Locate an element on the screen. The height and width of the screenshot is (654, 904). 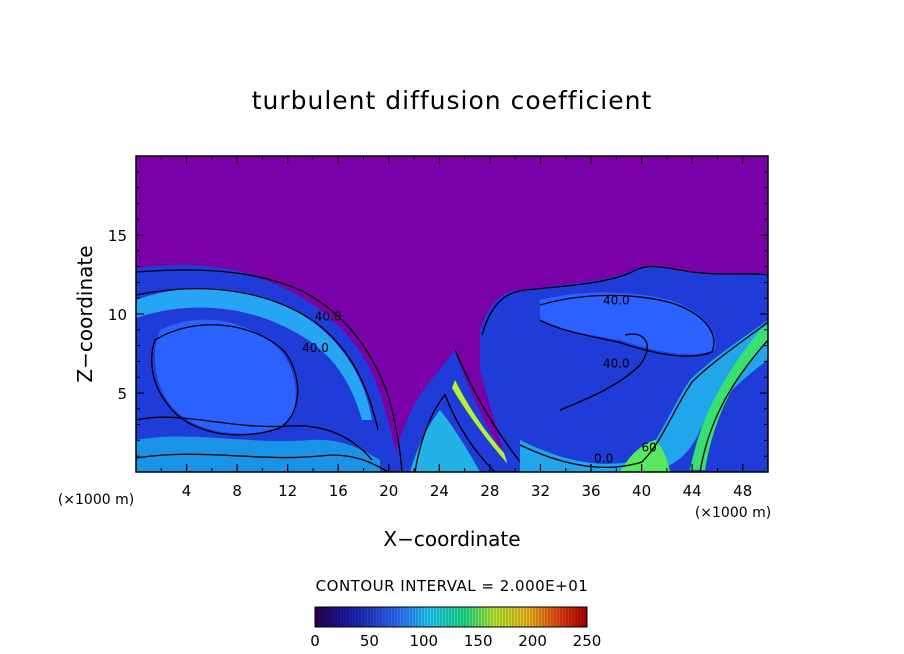
x-tick-label: 20 is located at coordinates (388, 491).